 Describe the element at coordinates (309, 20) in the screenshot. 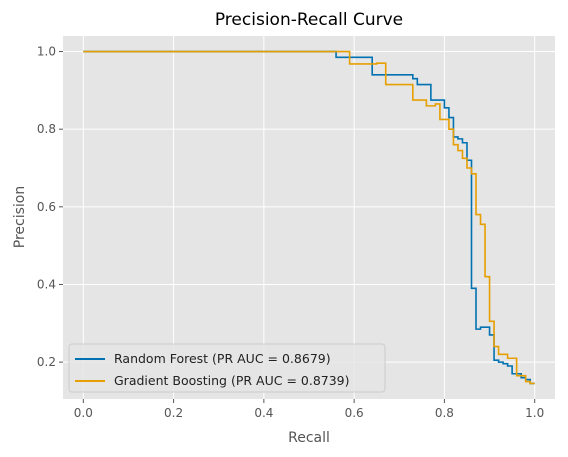

I see `chart-title: Precision-Recall Curve` at that location.